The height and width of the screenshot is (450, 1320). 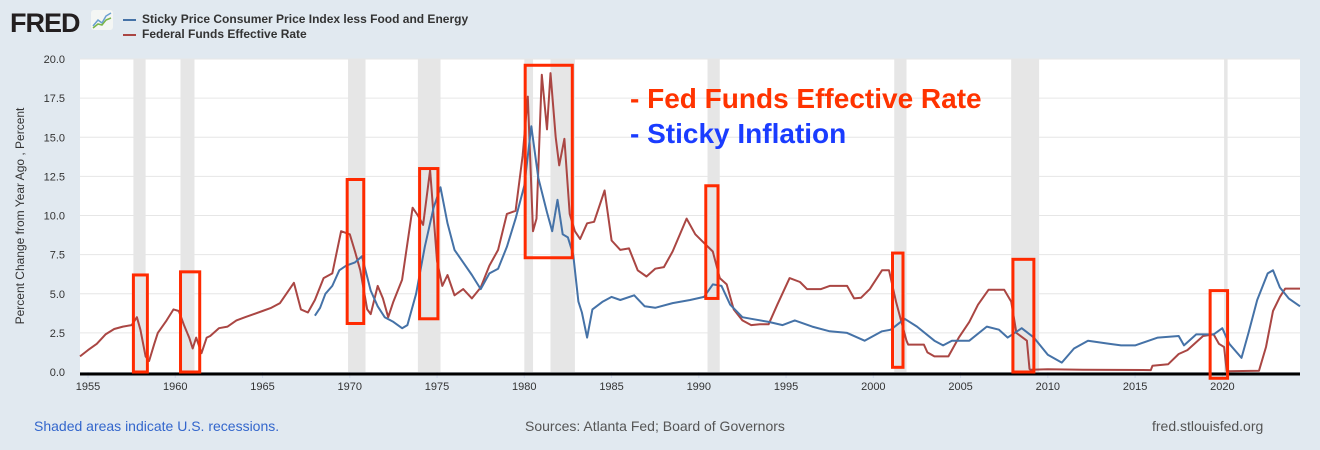 I want to click on x-tick-label: 1980, so click(x=524, y=387).